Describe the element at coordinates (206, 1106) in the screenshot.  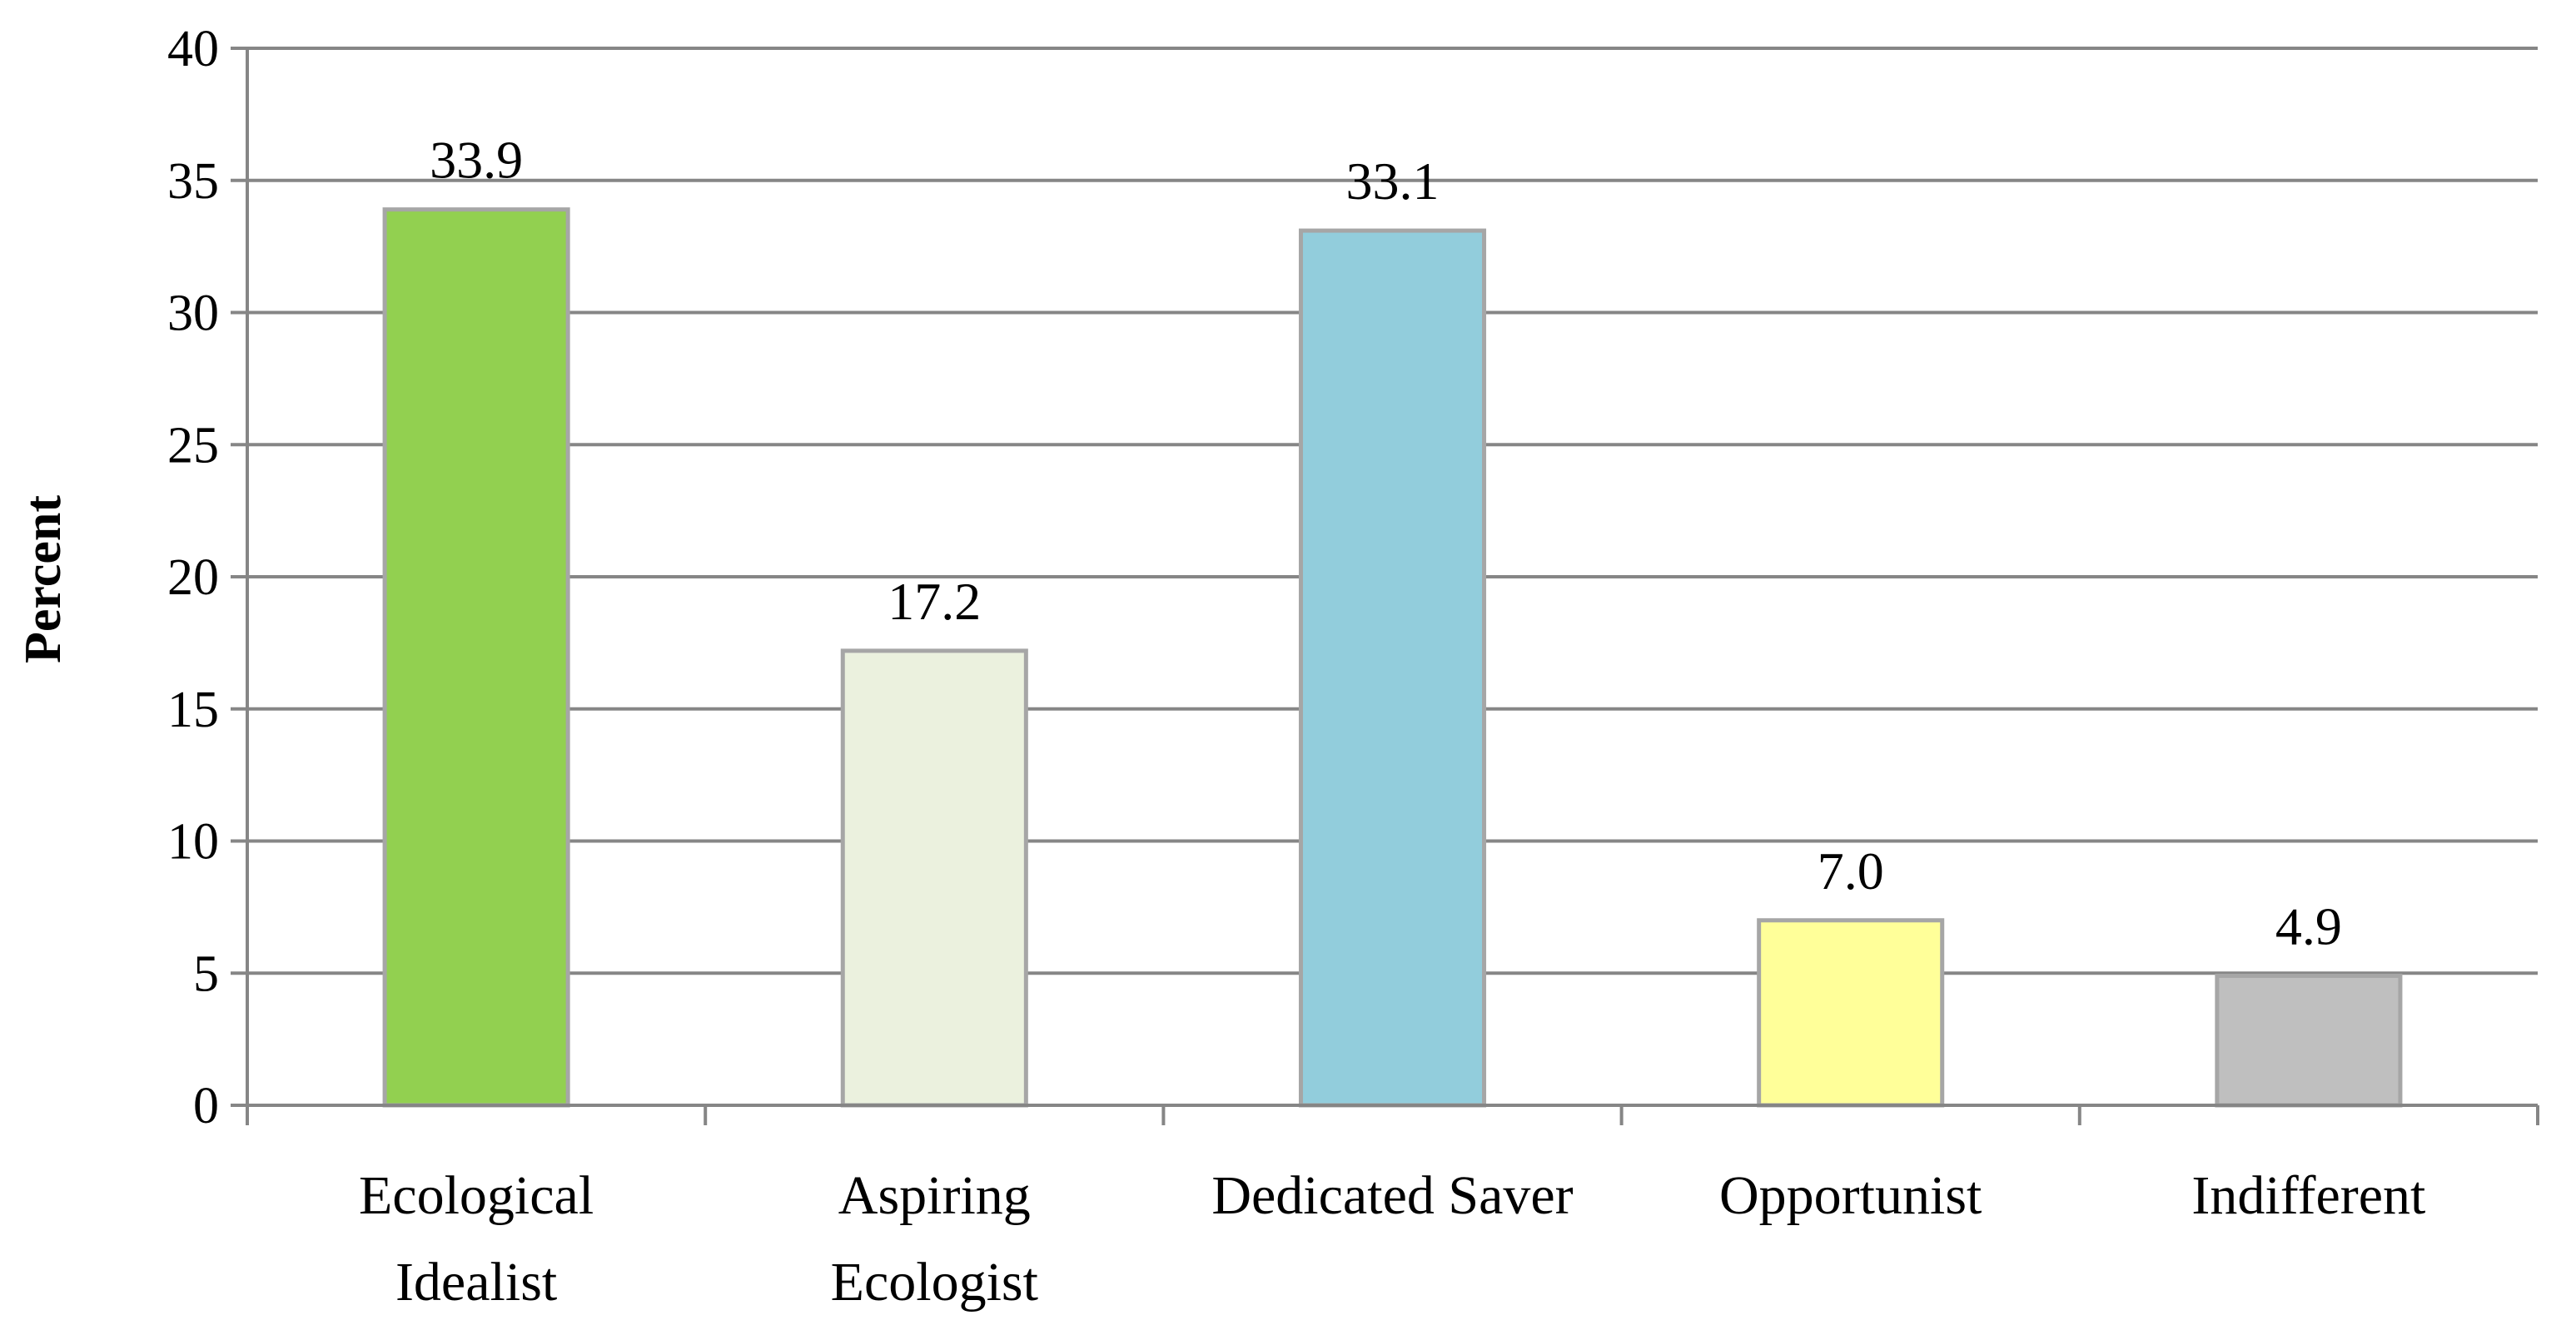
I see `y-tick-label: 0` at that location.